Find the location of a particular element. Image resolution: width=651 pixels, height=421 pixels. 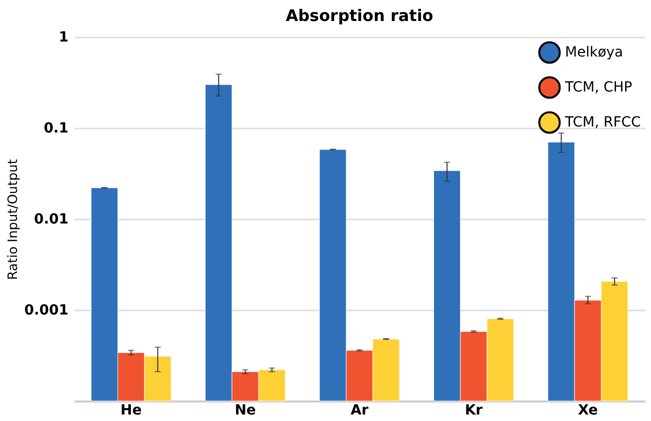

y-tick-label: 1 is located at coordinates (63, 38).